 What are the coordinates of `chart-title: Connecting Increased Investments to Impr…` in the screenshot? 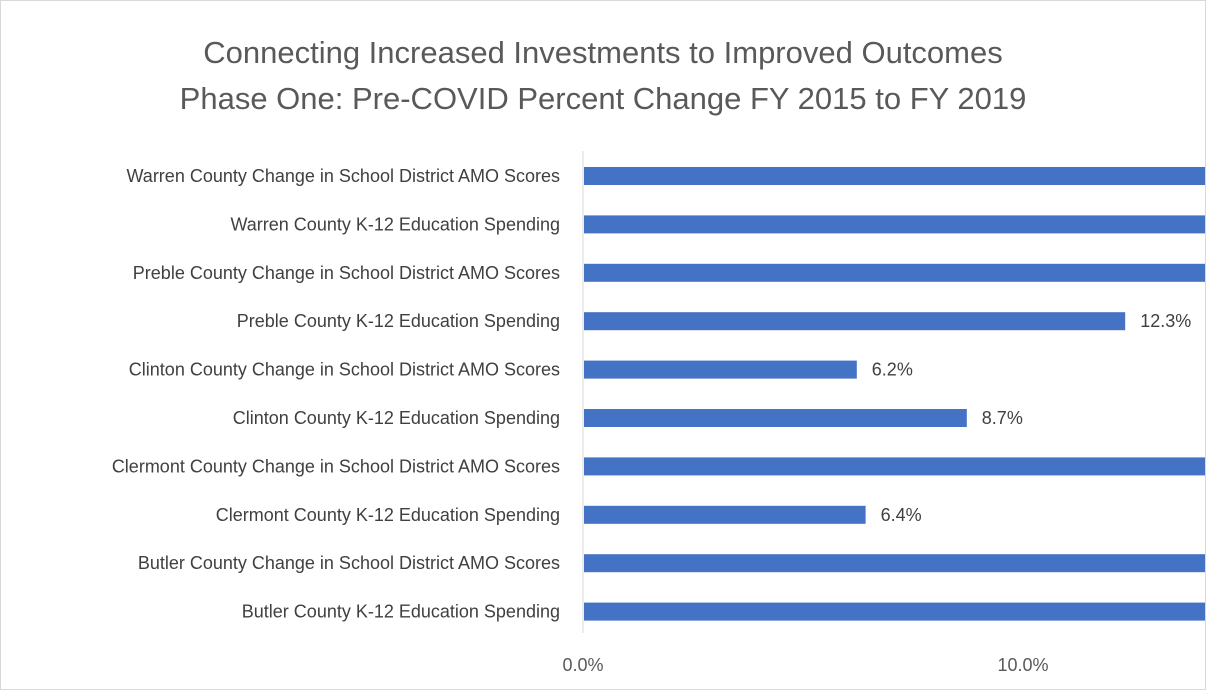 It's located at (603, 52).